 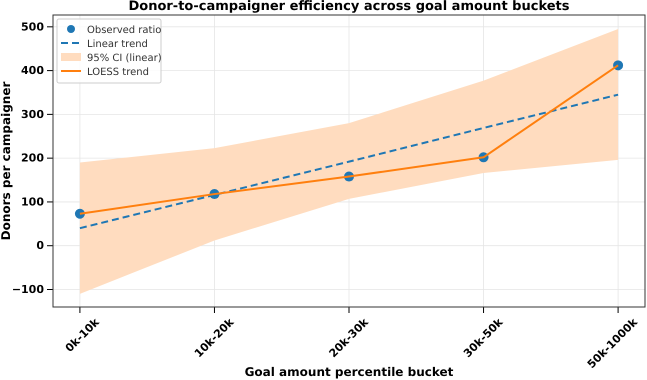 I want to click on y-tick-label: −100, so click(x=28, y=289).